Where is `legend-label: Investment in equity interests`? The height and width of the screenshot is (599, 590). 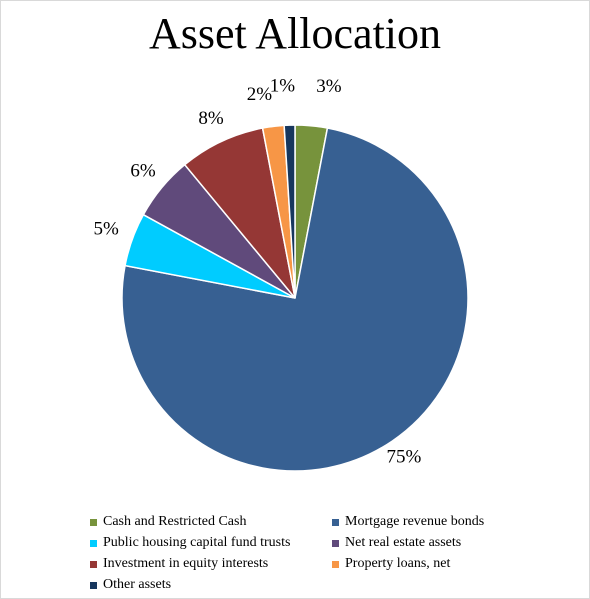
legend-label: Investment in equity interests is located at coordinates (186, 563).